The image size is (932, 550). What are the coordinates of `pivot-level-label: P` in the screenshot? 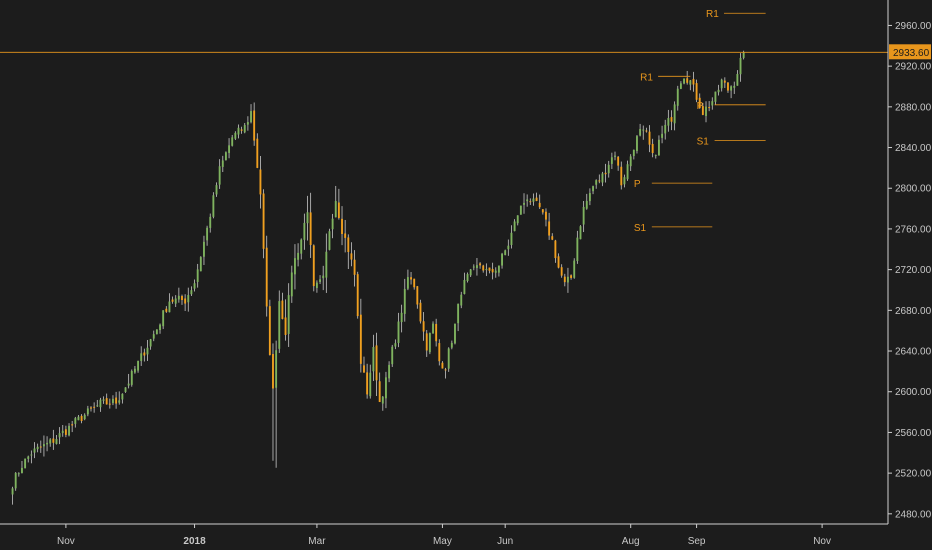 It's located at (637, 184).